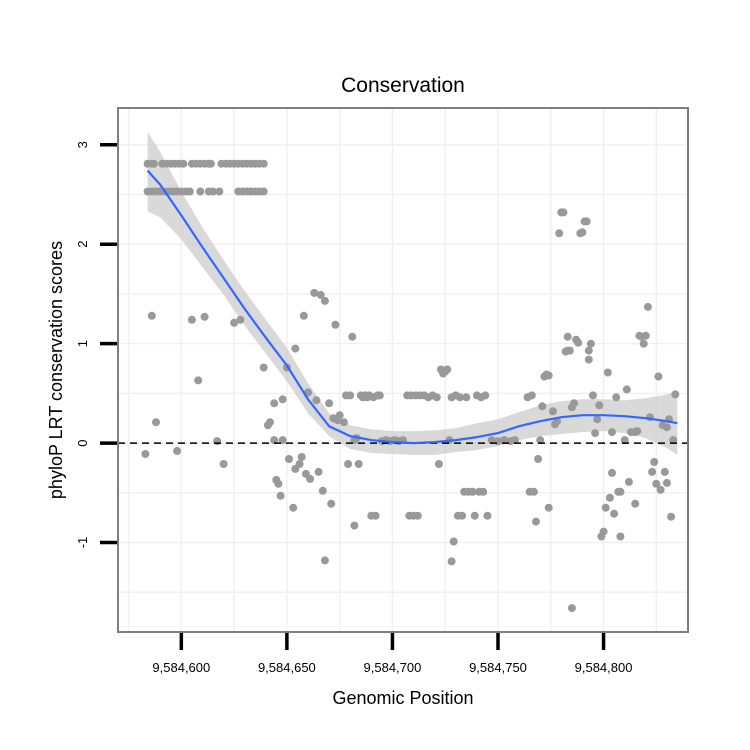 The height and width of the screenshot is (750, 750). I want to click on y-tick-label: 2, so click(82, 244).